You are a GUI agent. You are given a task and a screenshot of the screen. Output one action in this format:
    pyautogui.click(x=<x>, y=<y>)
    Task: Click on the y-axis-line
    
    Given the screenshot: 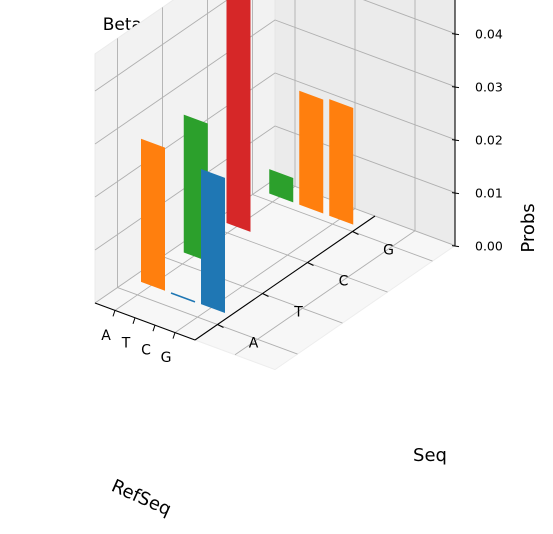 What is the action you would take?
    pyautogui.click(x=285, y=278)
    